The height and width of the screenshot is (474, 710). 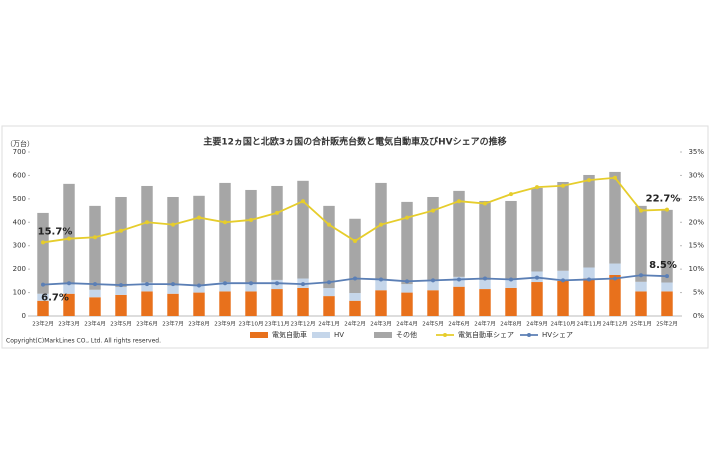 I want to click on data-label: 15.7%, so click(x=55, y=231).